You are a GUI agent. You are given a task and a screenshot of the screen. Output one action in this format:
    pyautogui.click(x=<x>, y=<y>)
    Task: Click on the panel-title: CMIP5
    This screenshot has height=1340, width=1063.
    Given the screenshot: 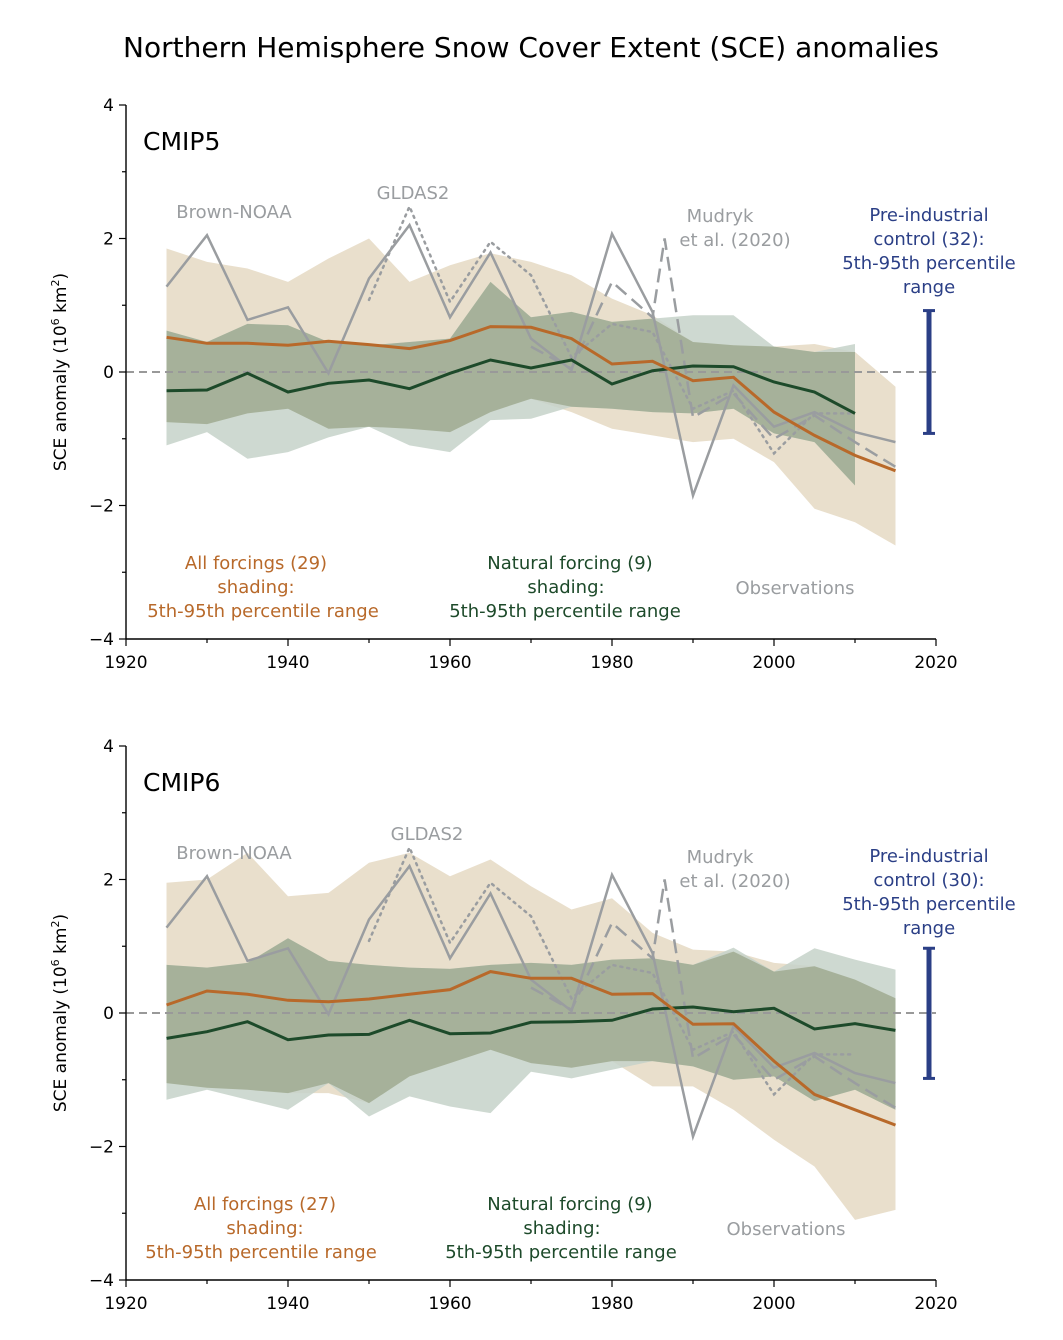 What is the action you would take?
    pyautogui.click(x=181, y=141)
    